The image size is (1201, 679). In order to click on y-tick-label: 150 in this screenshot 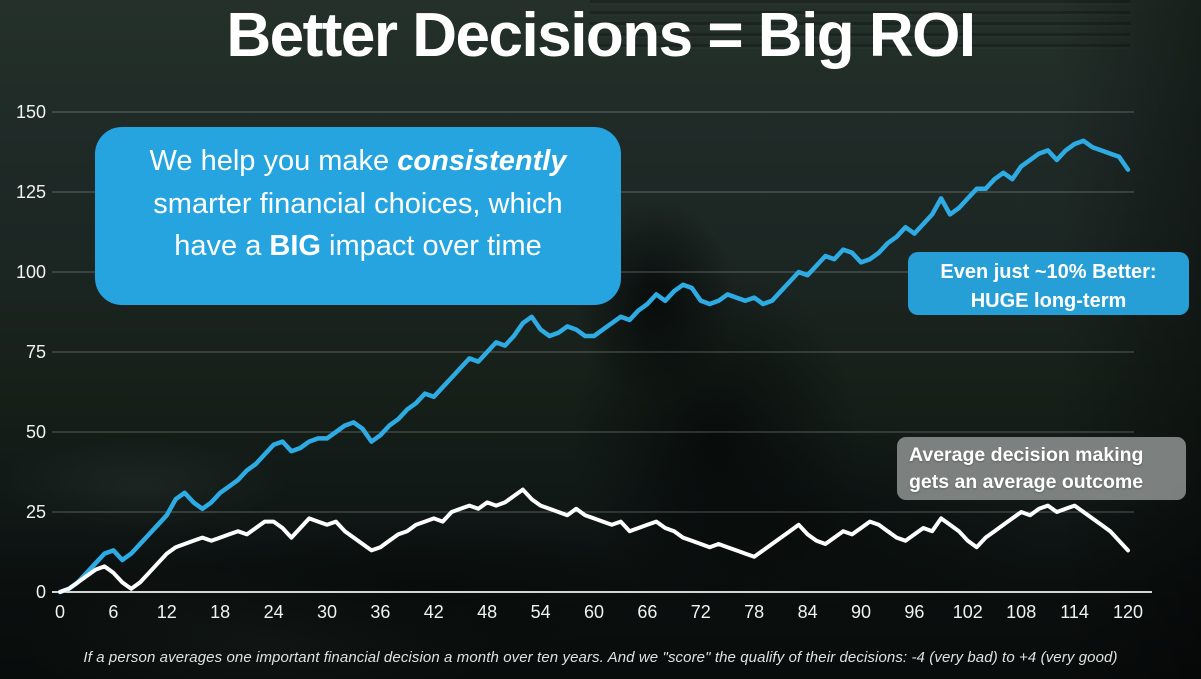, I will do `click(31, 112)`.